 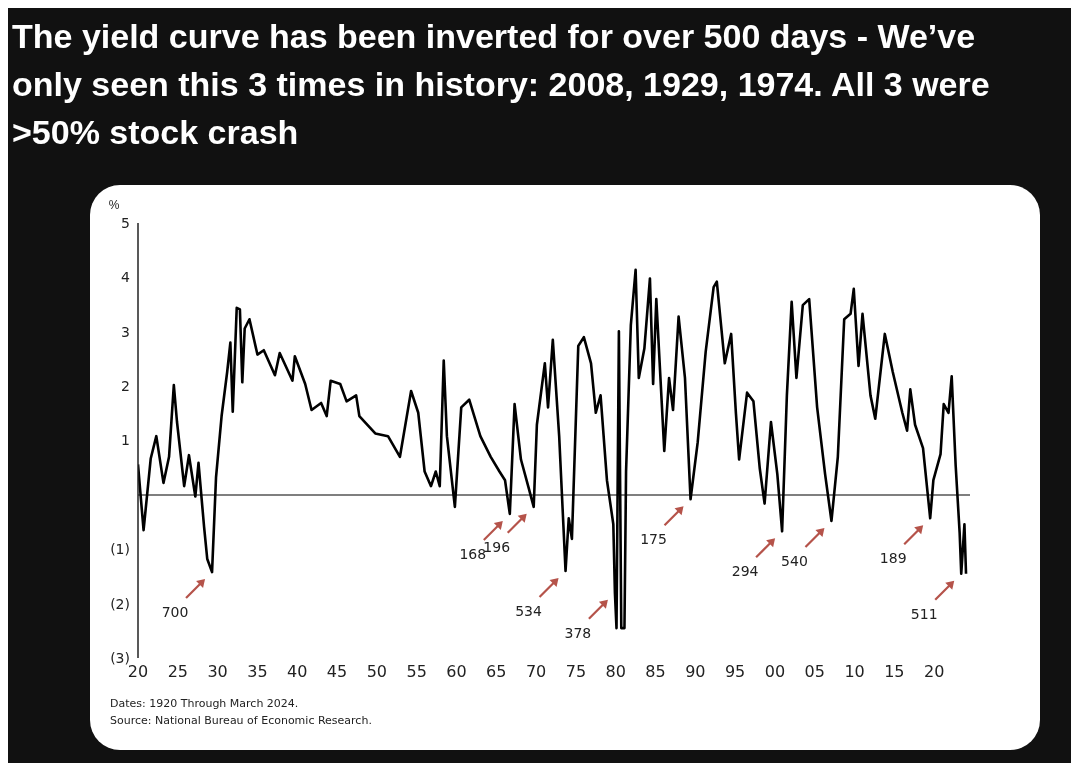 What do you see at coordinates (217, 672) in the screenshot?
I see `x-tick-label: 30` at bounding box center [217, 672].